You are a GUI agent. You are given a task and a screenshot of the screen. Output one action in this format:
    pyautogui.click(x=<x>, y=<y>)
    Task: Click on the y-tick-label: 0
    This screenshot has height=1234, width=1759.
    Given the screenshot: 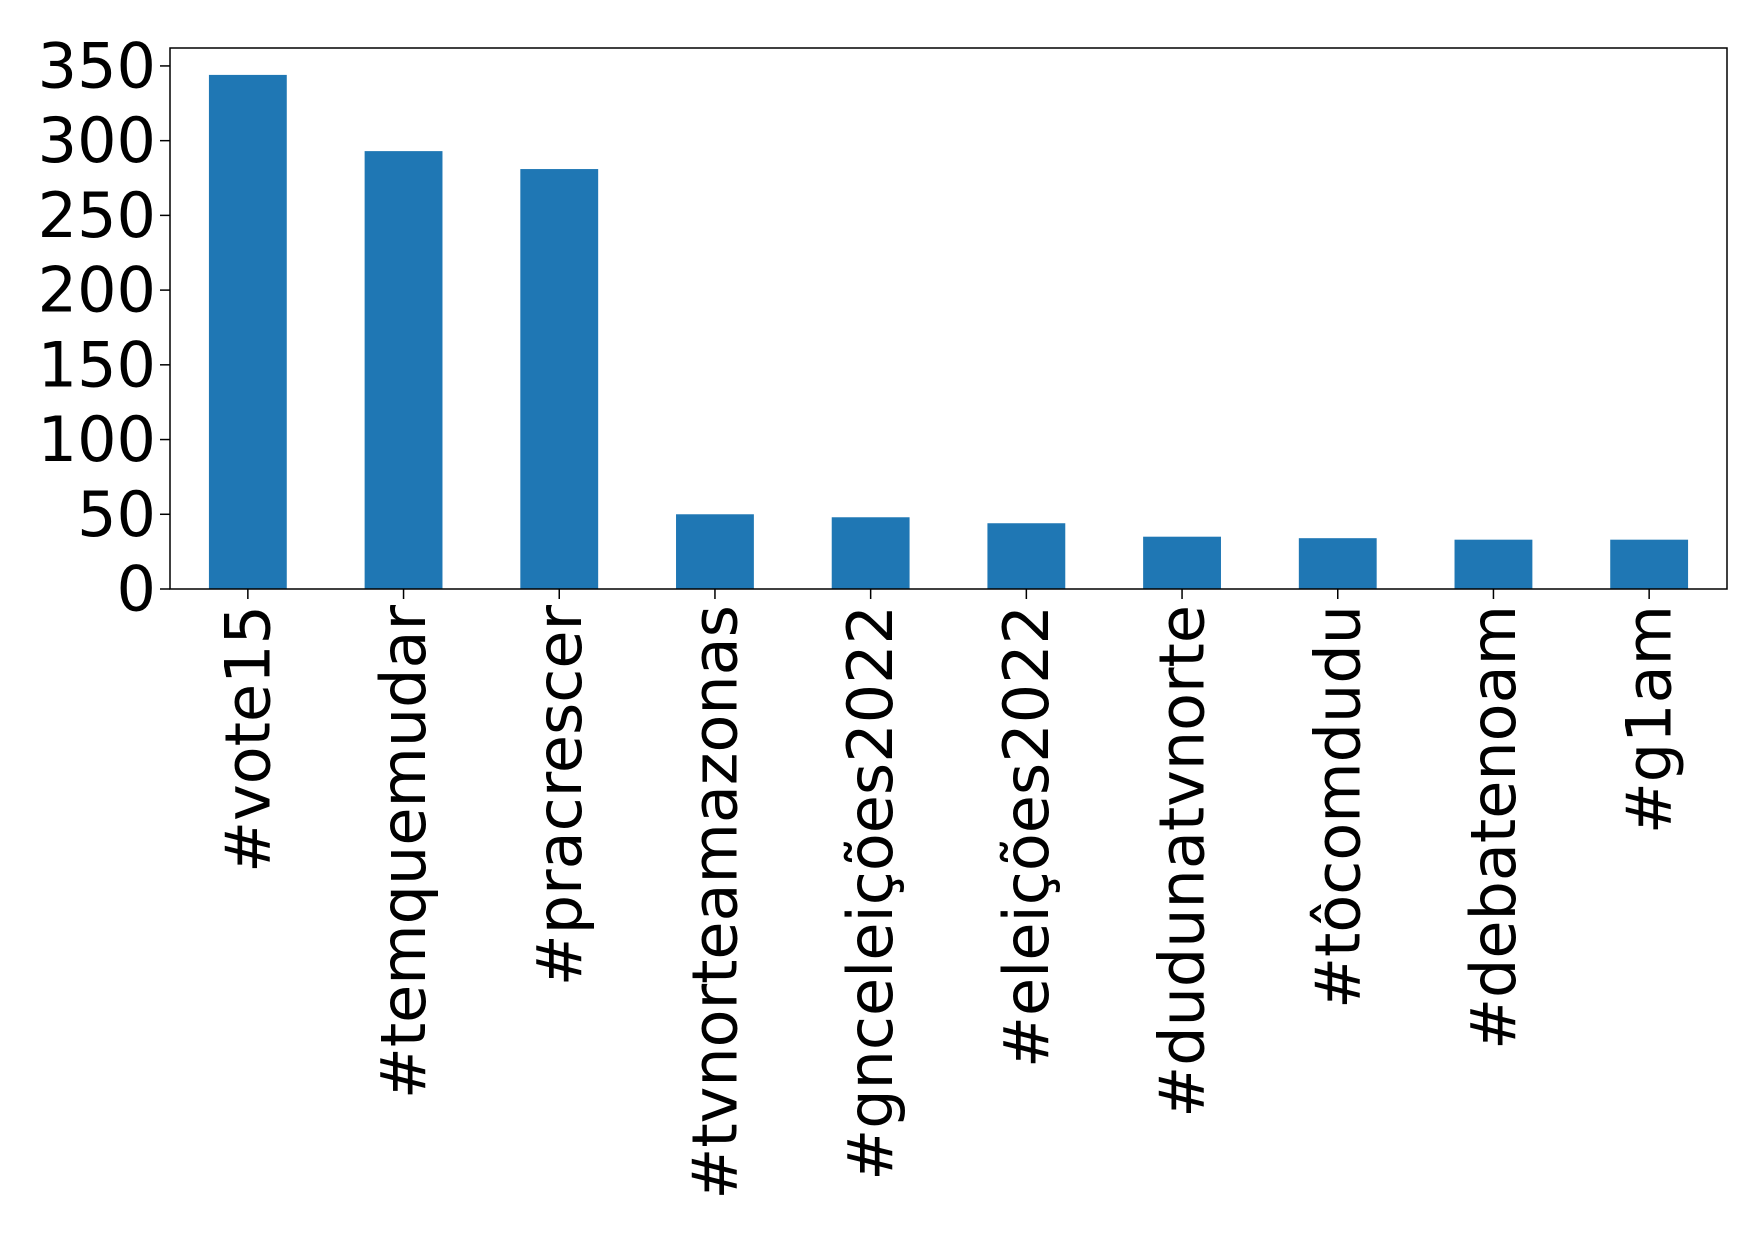 What is the action you would take?
    pyautogui.click(x=136, y=589)
    